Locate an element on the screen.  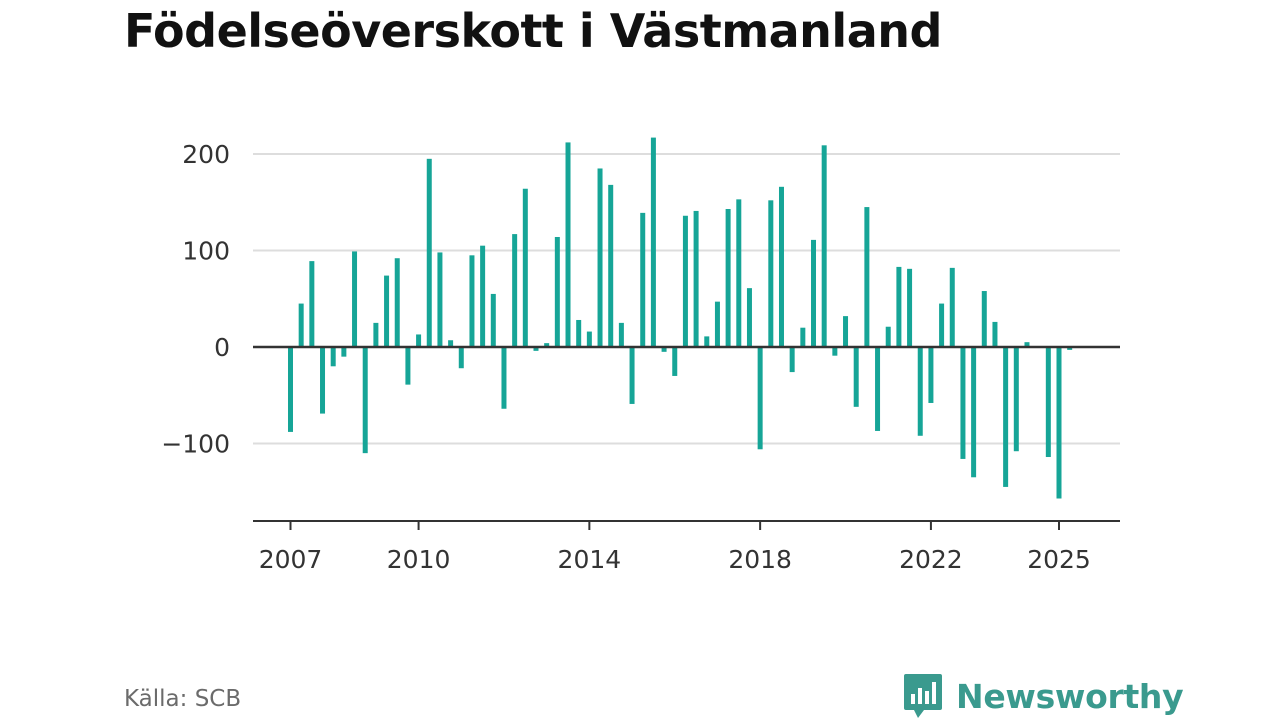
y-tick-label: 200 is located at coordinates (206, 154).